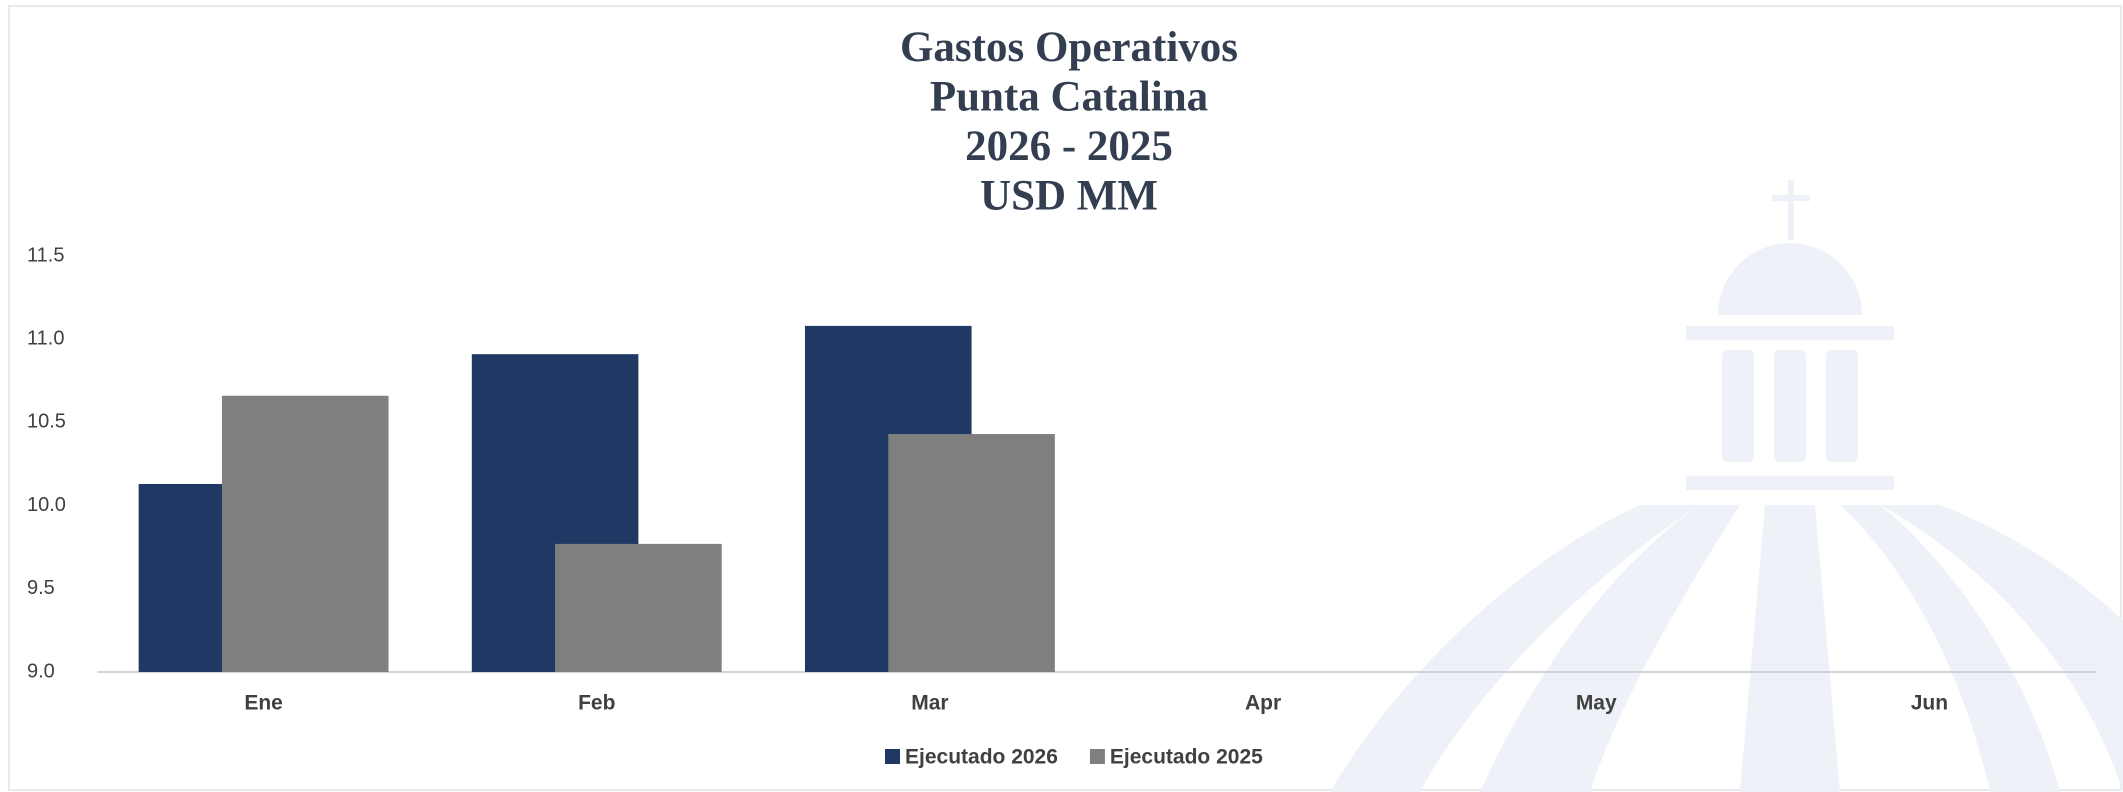 This screenshot has height=792, width=2123. Describe the element at coordinates (981, 757) in the screenshot. I see `legend-label: Ejecutado 2026` at that location.